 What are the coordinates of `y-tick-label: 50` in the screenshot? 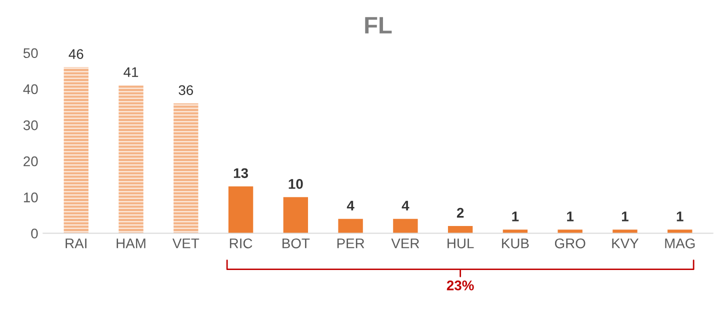 It's located at (30, 53).